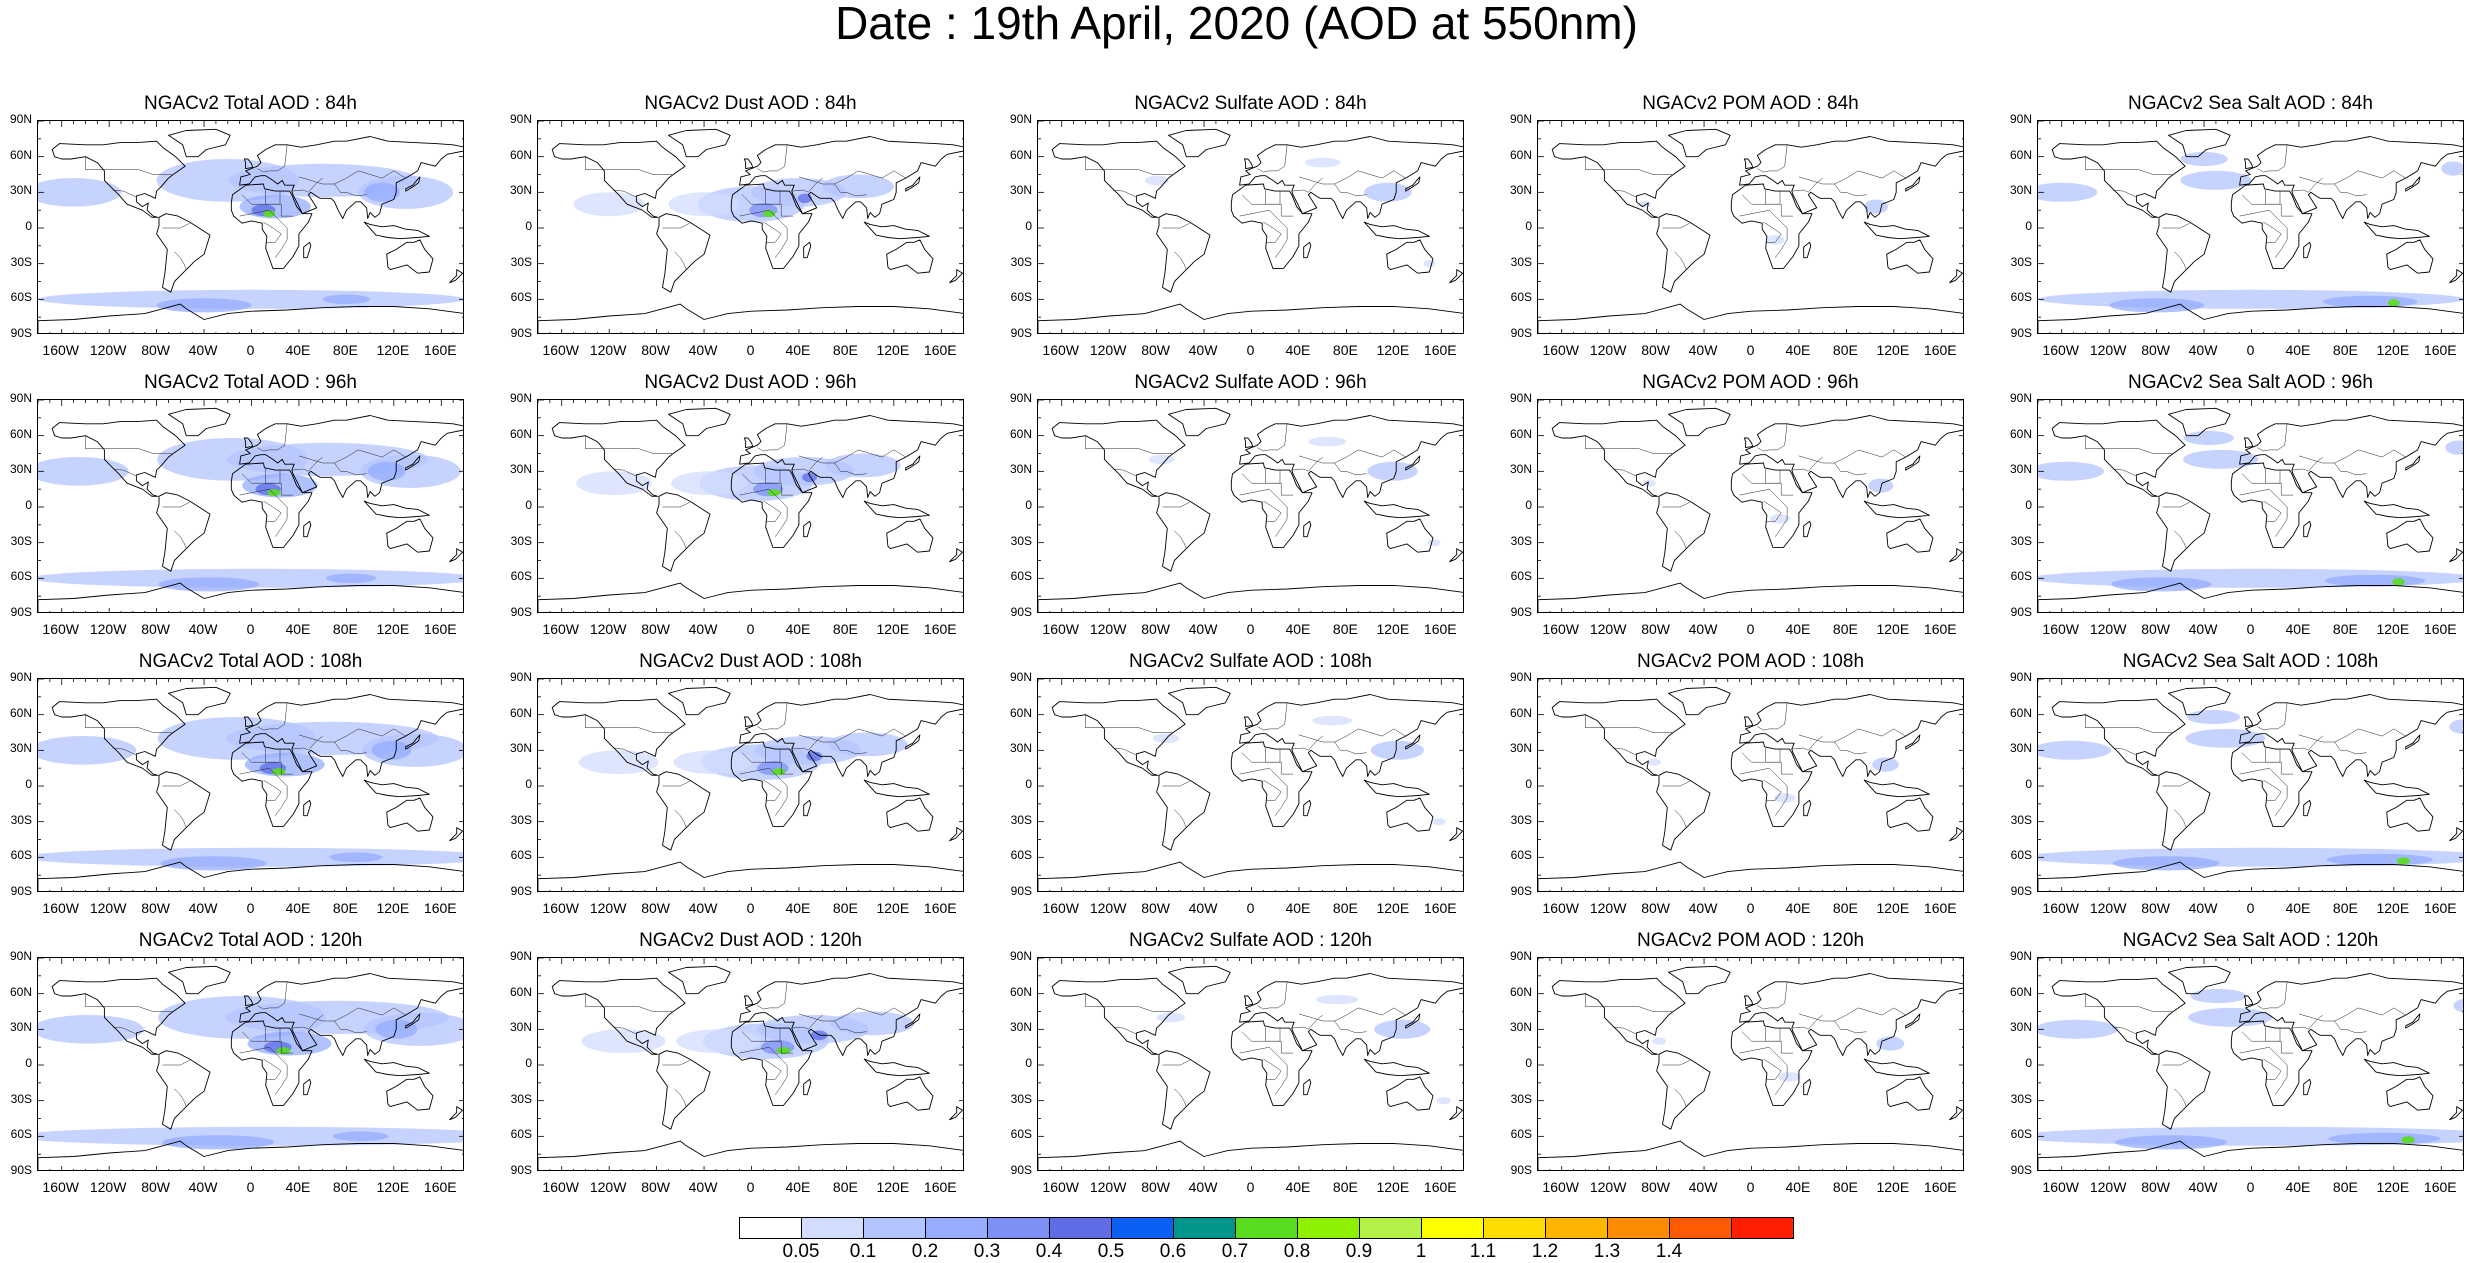  I want to click on coastline-northAmerica, so click(1618, 179).